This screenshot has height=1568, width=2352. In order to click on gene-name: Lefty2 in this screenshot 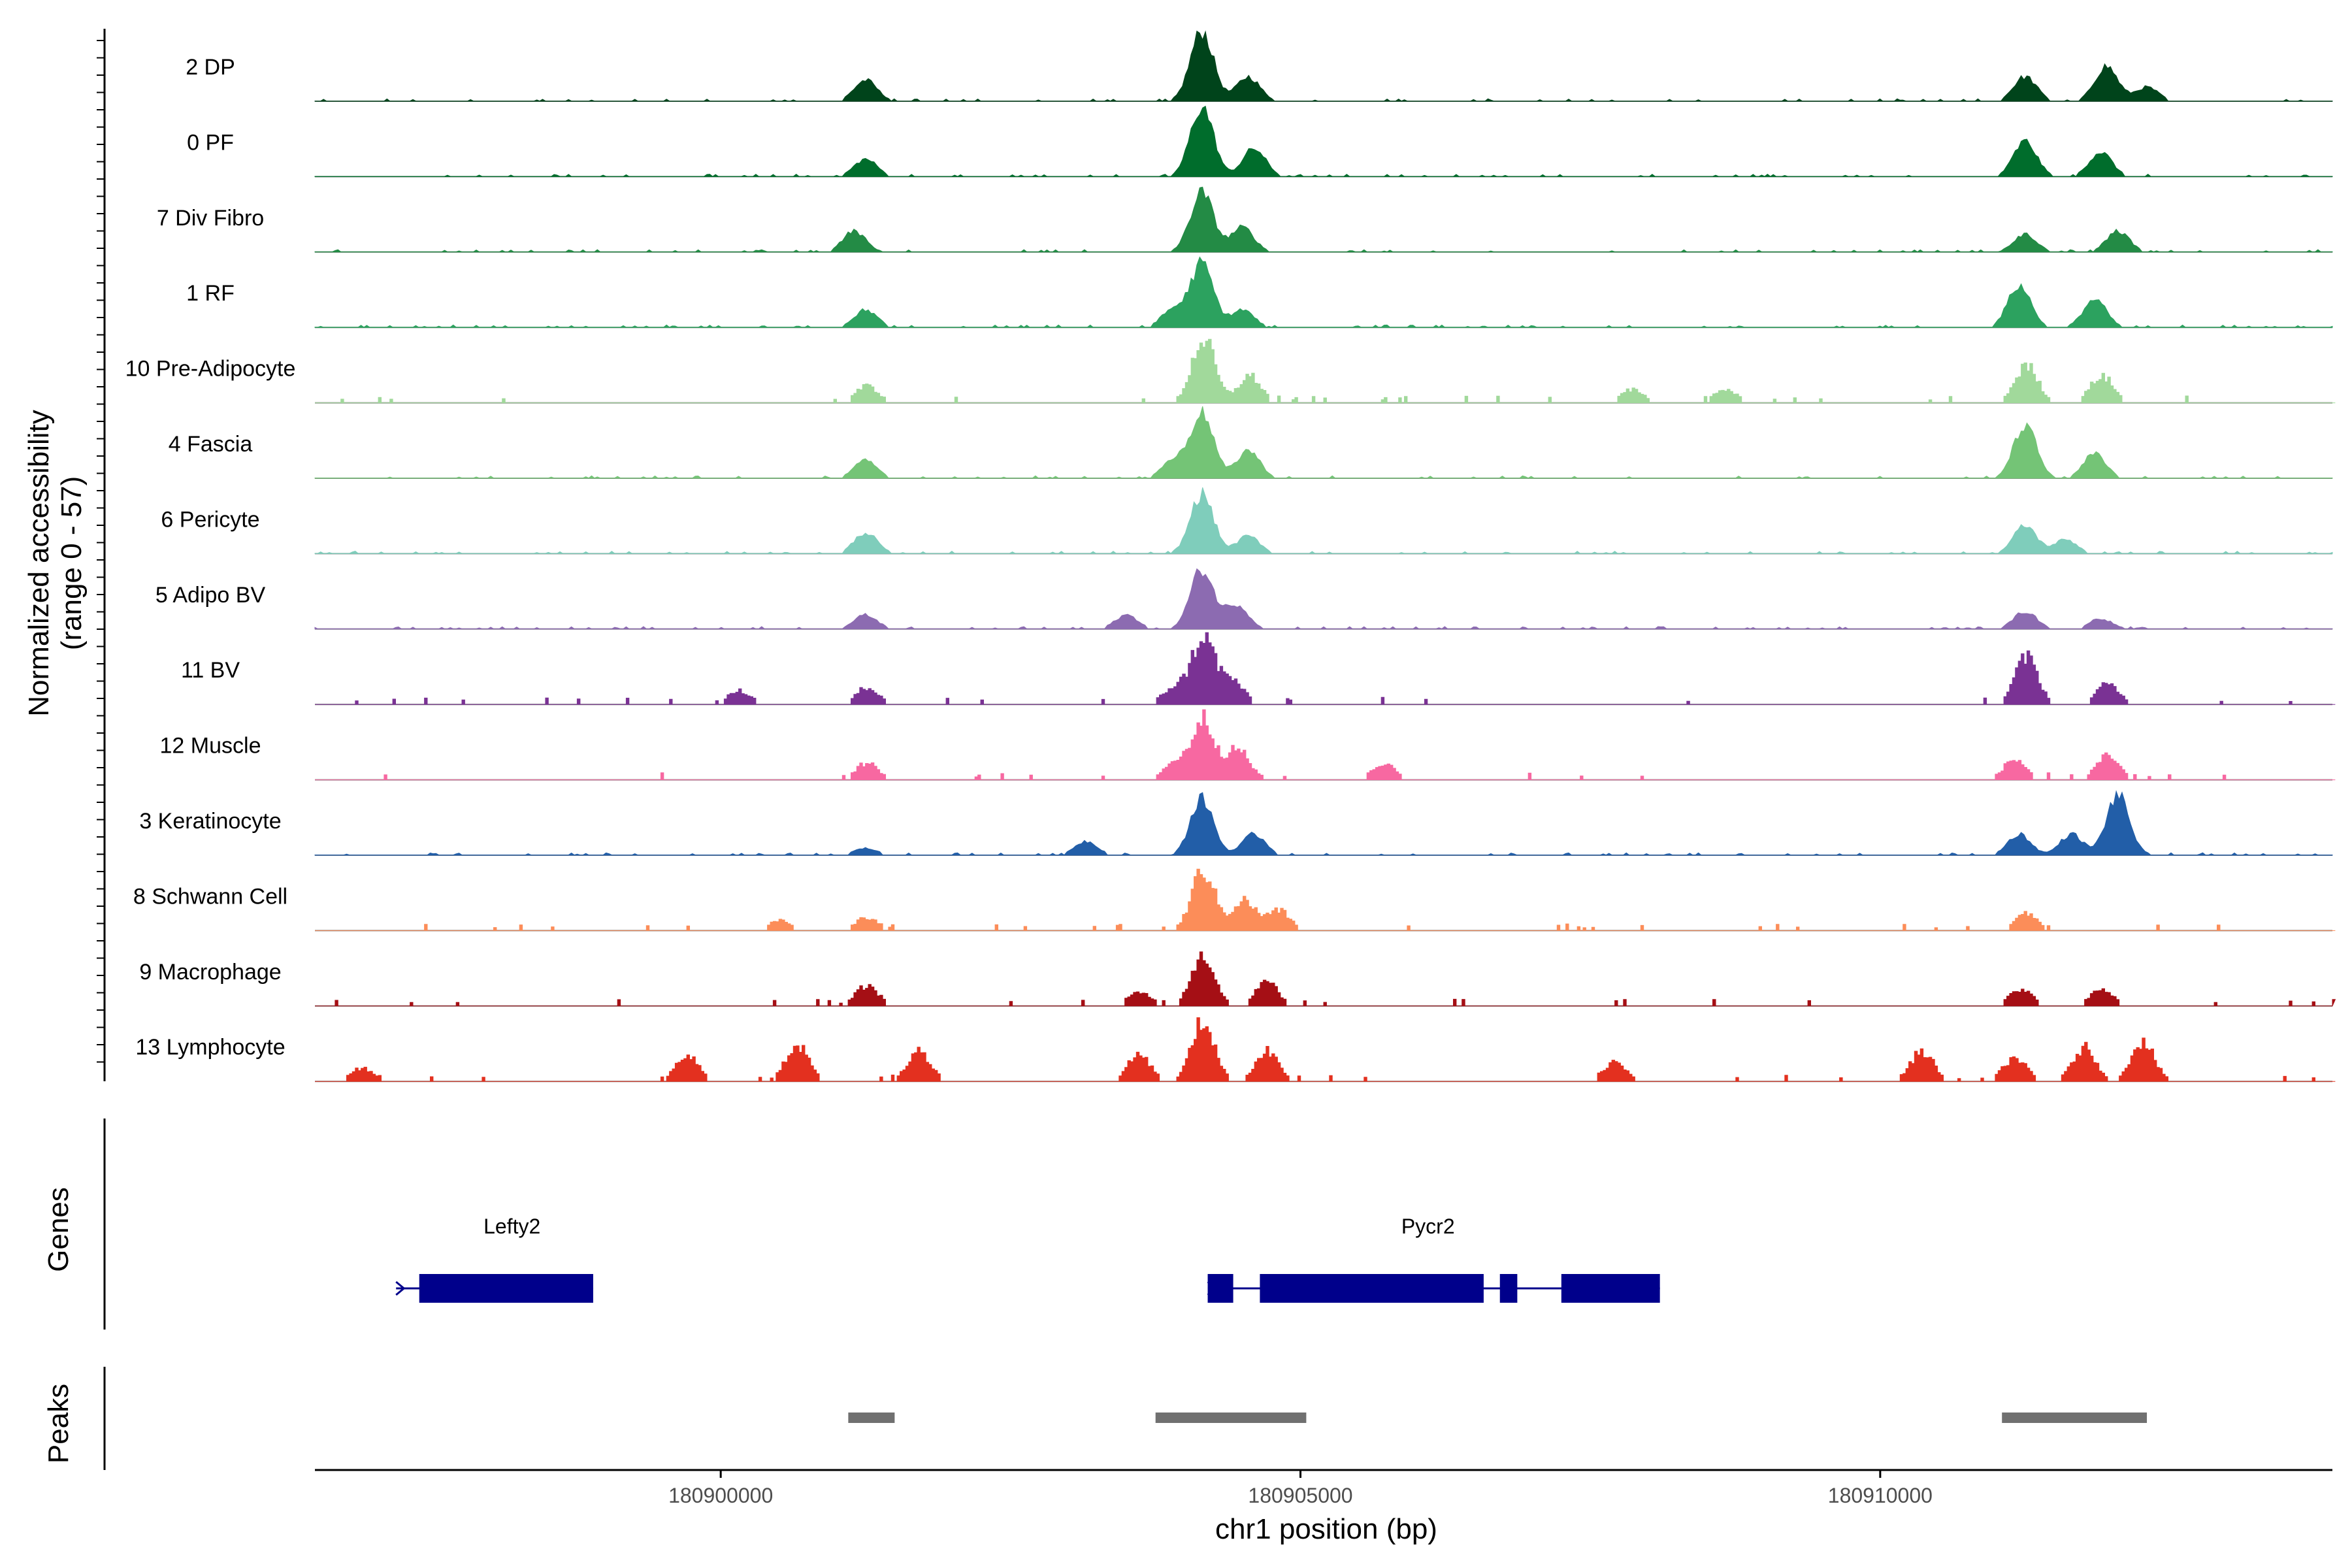, I will do `click(511, 1226)`.